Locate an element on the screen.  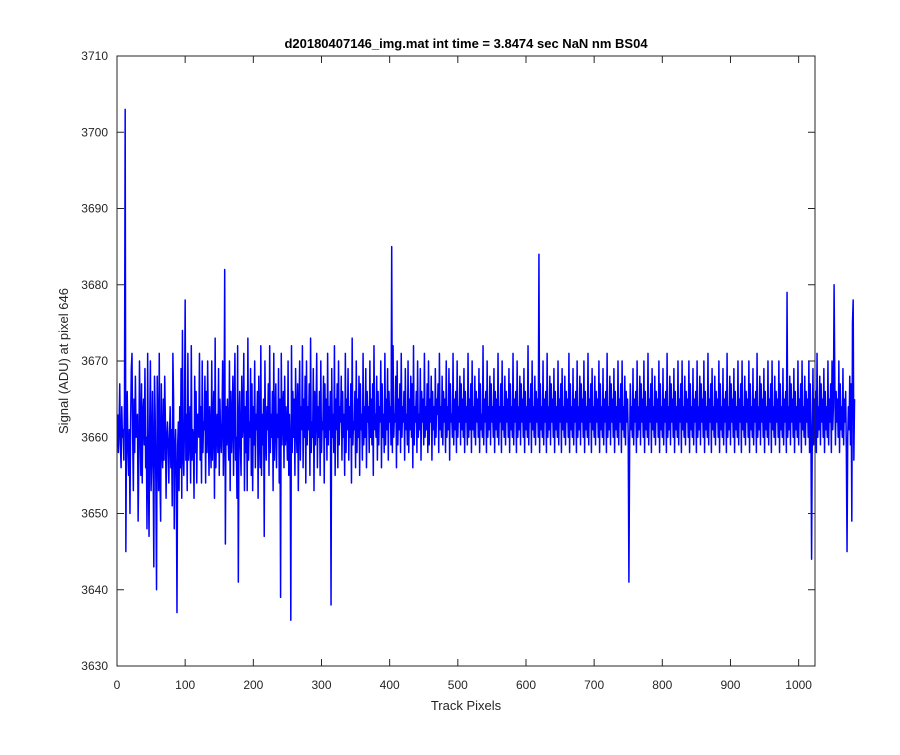
x-tick-label: 800 is located at coordinates (662, 685).